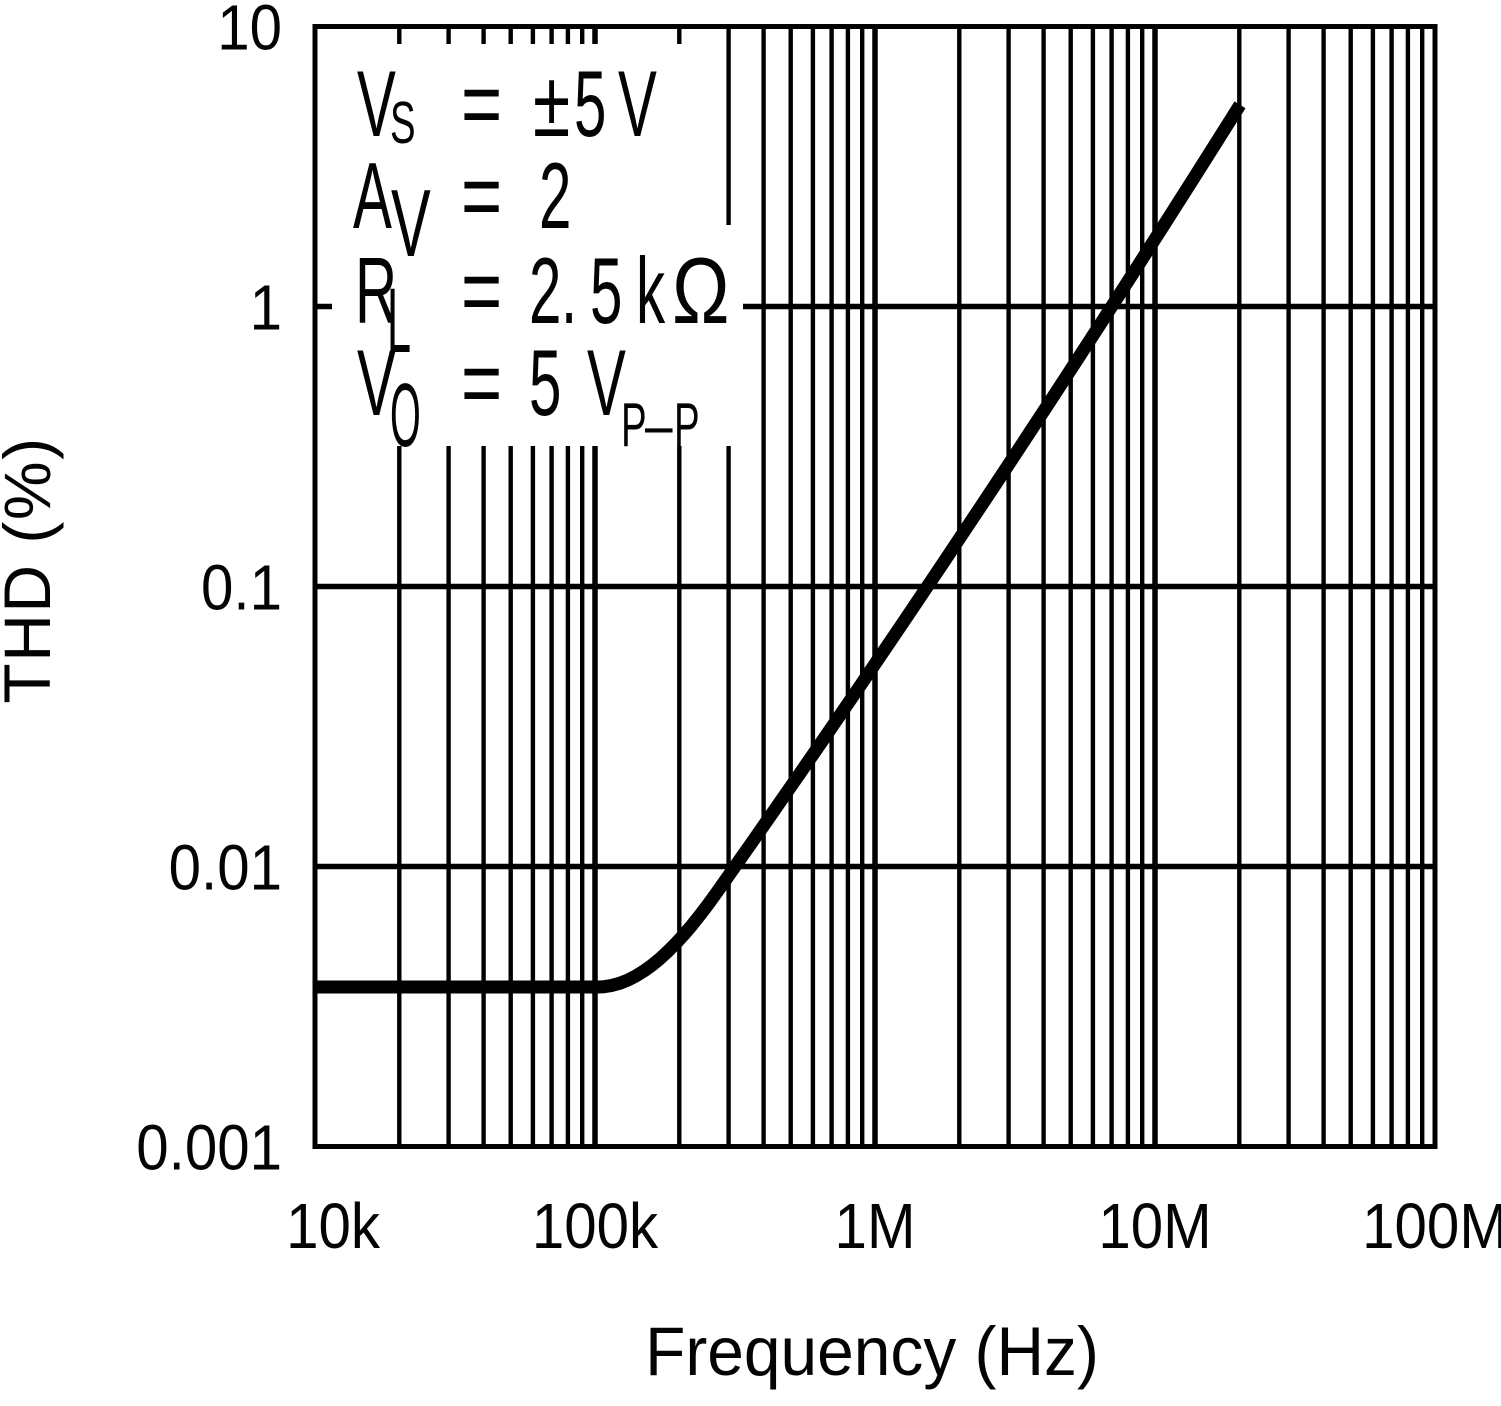 This screenshot has height=1406, width=1501. I want to click on svg-text: Ω, so click(701, 291).